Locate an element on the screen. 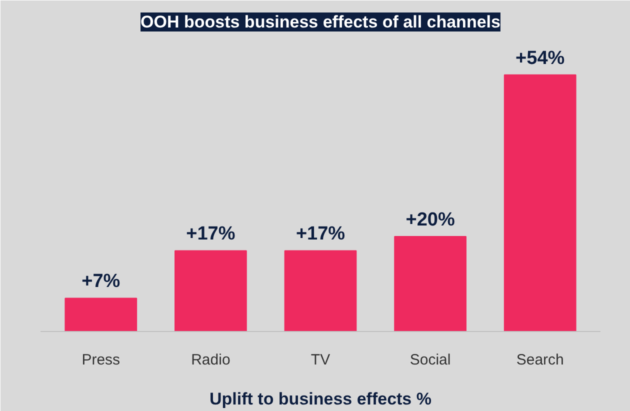  data-label: +7% is located at coordinates (101, 281).